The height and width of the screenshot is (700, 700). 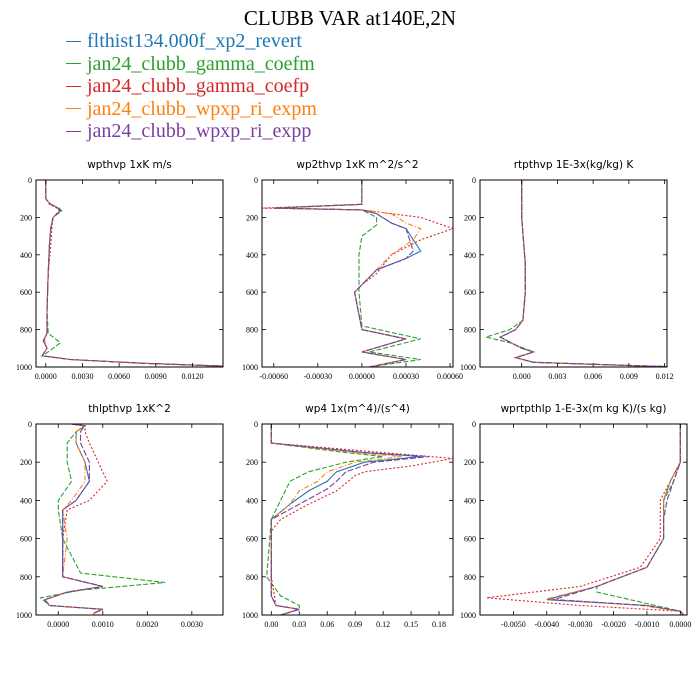 I want to click on x-tick-label: 0.15, so click(x=411, y=624).